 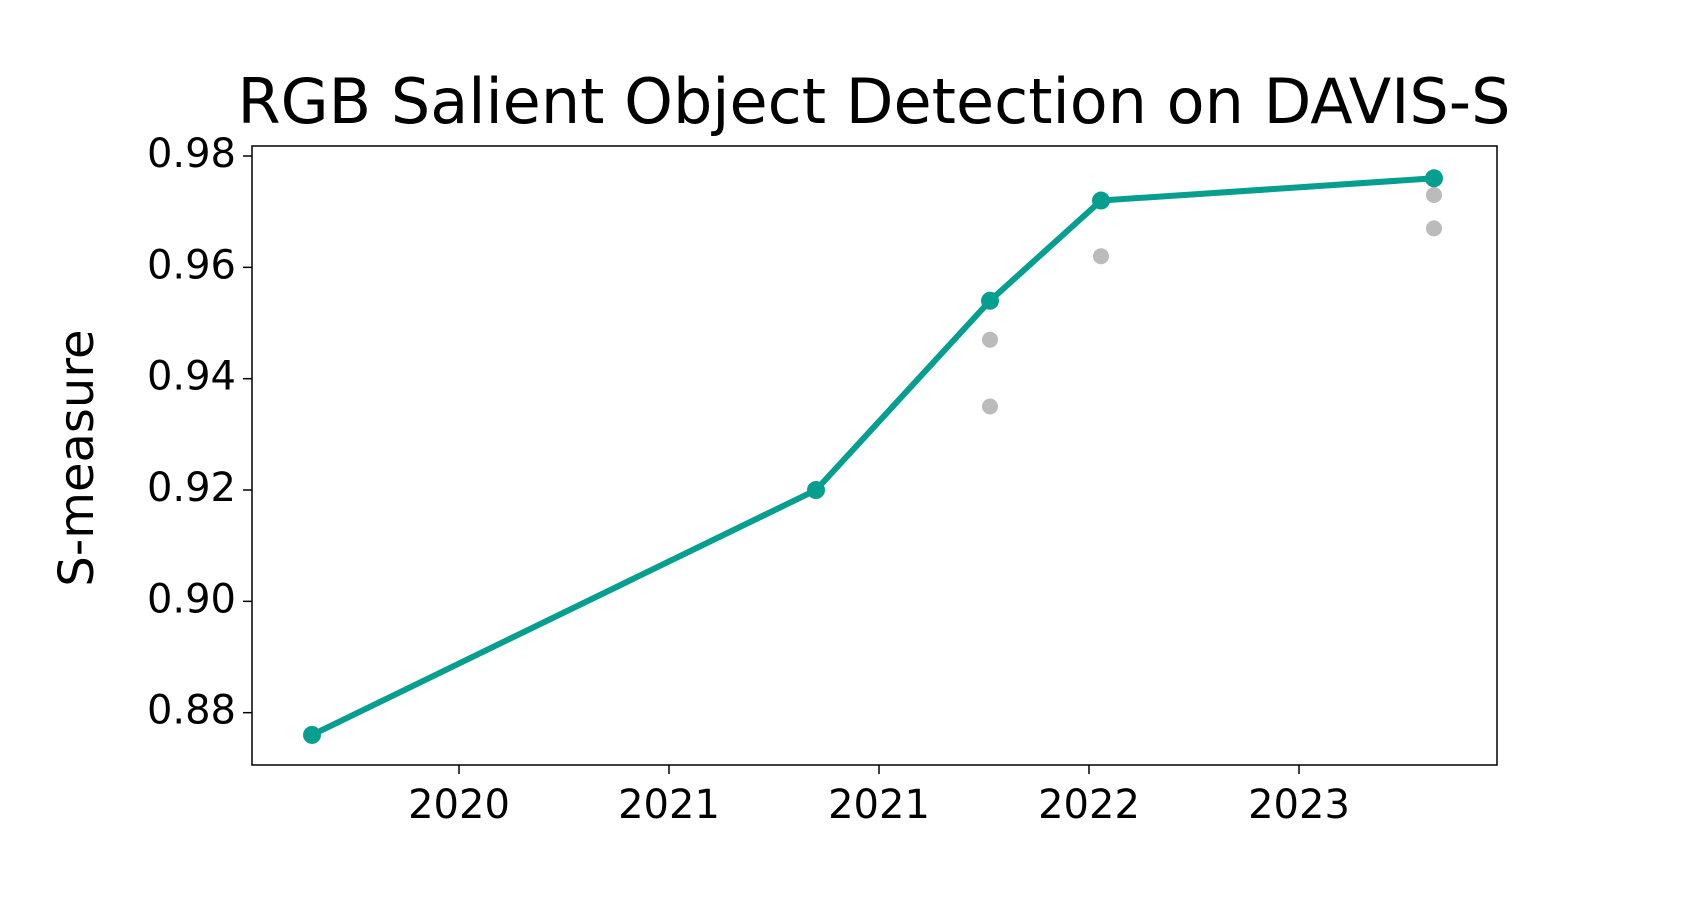 What do you see at coordinates (1089, 805) in the screenshot?
I see `x-tick-label: 2022` at bounding box center [1089, 805].